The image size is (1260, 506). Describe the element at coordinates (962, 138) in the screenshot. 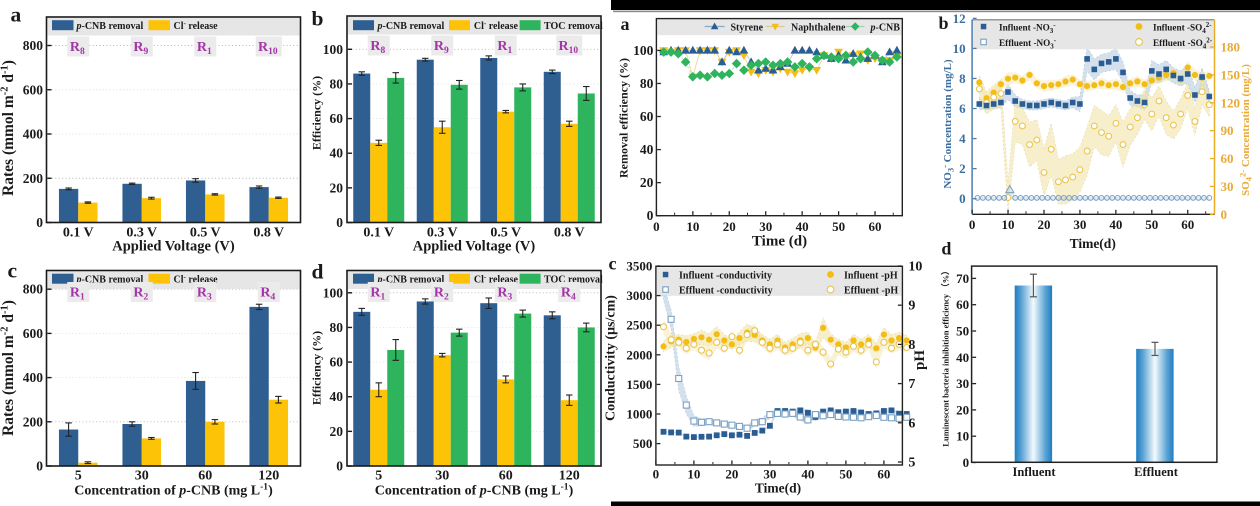

I see `svg-text: 4` at that location.